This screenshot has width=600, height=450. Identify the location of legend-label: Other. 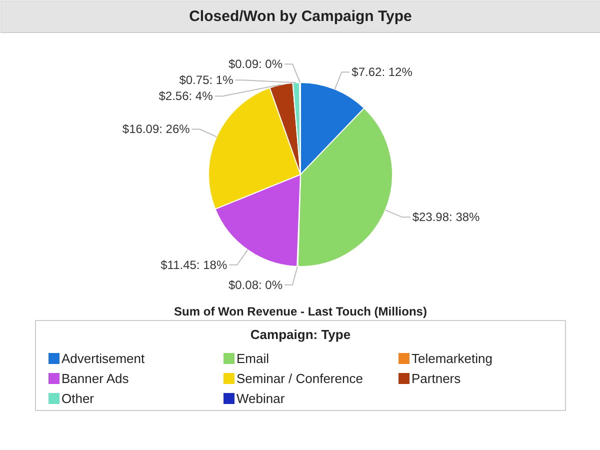
(78, 398).